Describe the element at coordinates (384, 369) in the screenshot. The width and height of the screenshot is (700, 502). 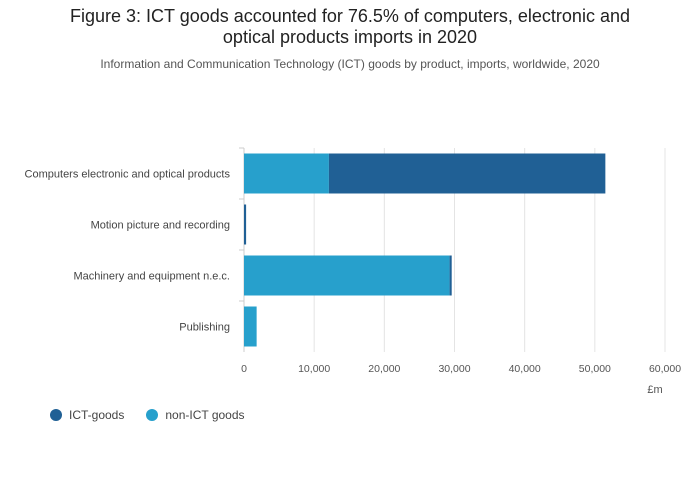
I see `x-tick-label: 20,000` at that location.